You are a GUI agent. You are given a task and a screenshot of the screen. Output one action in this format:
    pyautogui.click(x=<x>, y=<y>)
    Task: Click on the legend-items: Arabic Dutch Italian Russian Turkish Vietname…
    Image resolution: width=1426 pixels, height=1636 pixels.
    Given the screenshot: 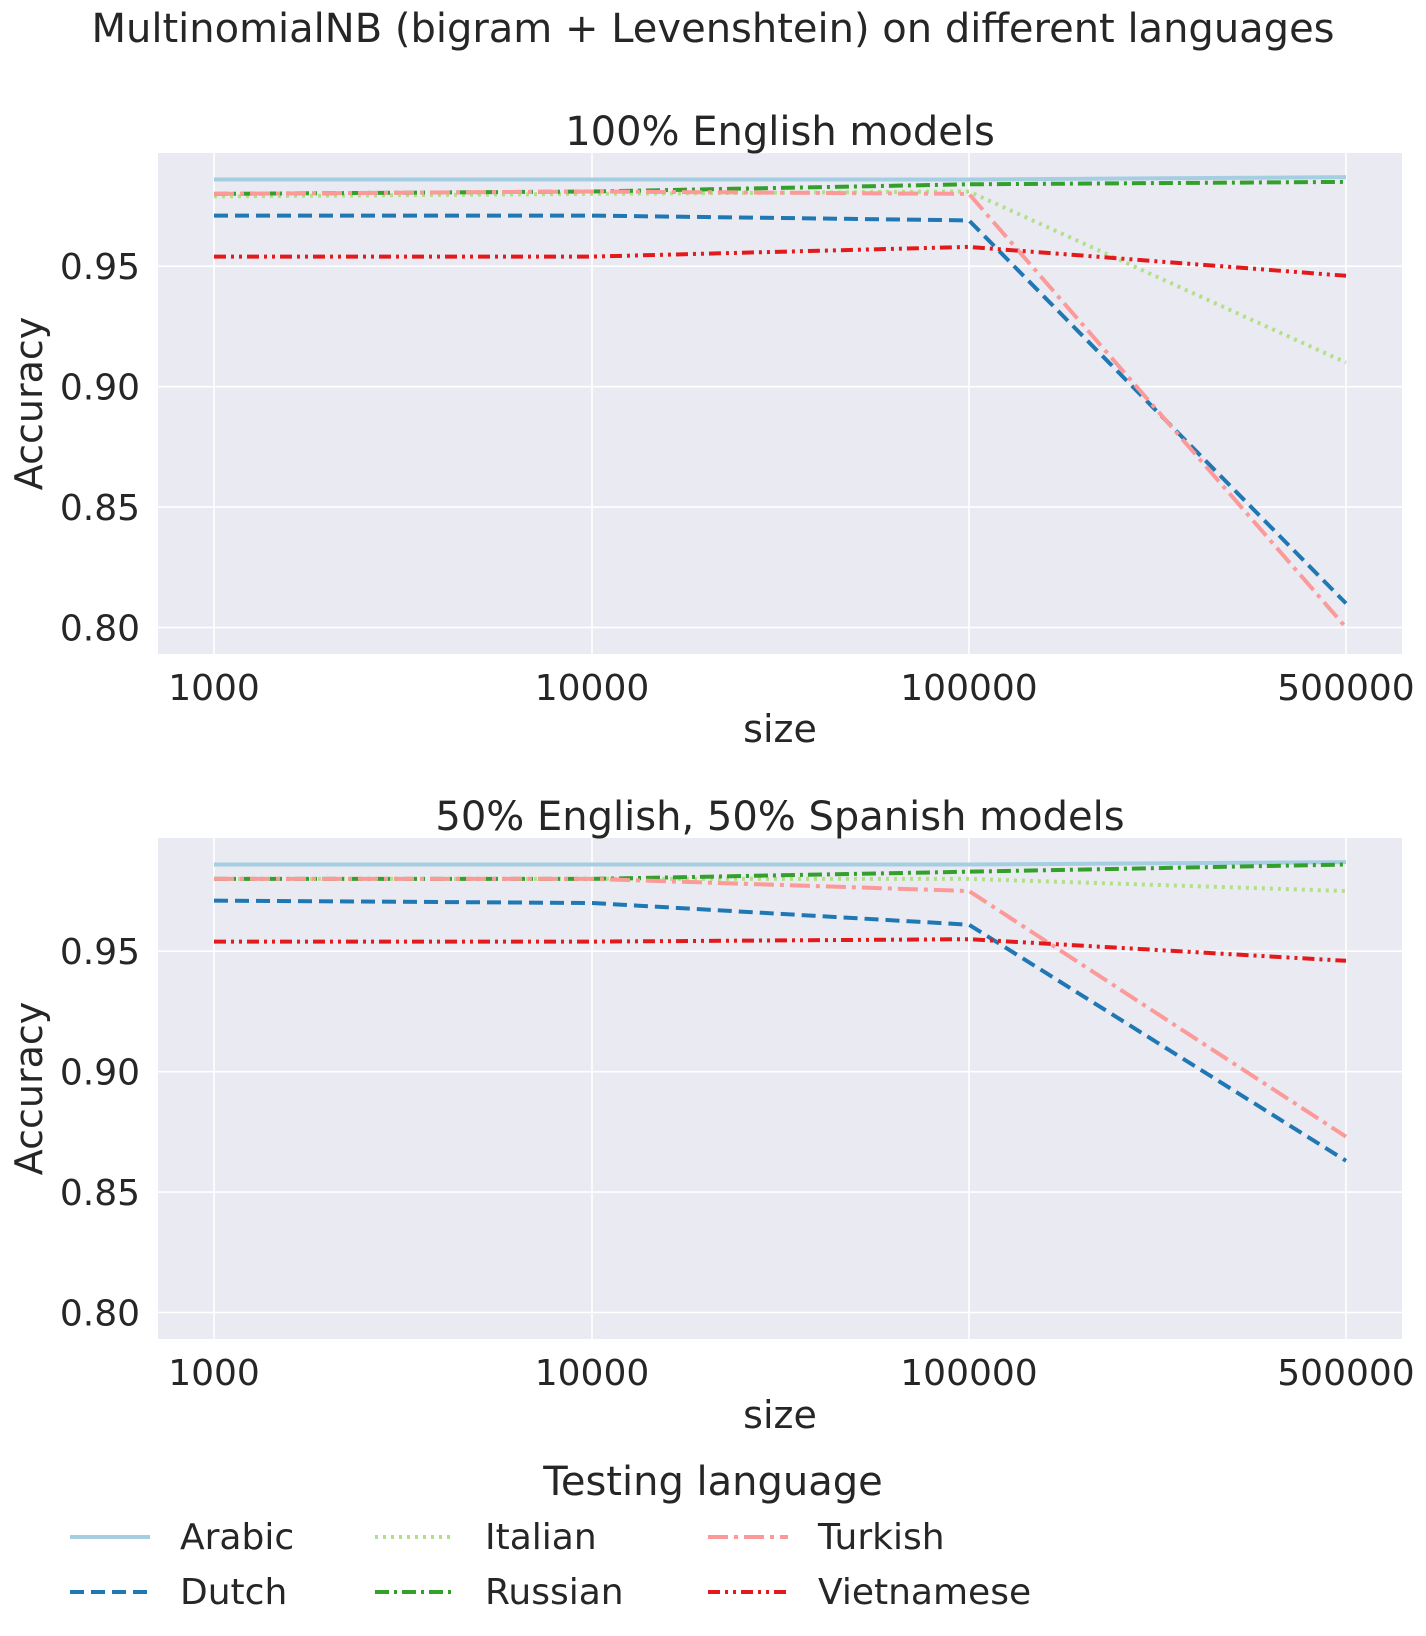 What is the action you would take?
    pyautogui.click(x=550, y=1565)
    